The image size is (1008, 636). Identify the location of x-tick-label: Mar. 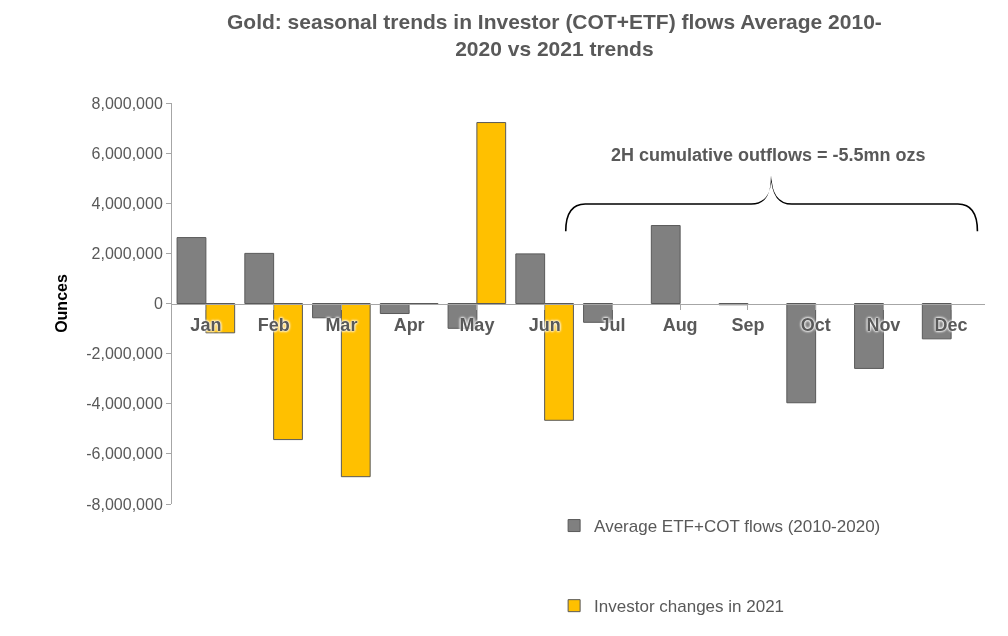
(341, 325).